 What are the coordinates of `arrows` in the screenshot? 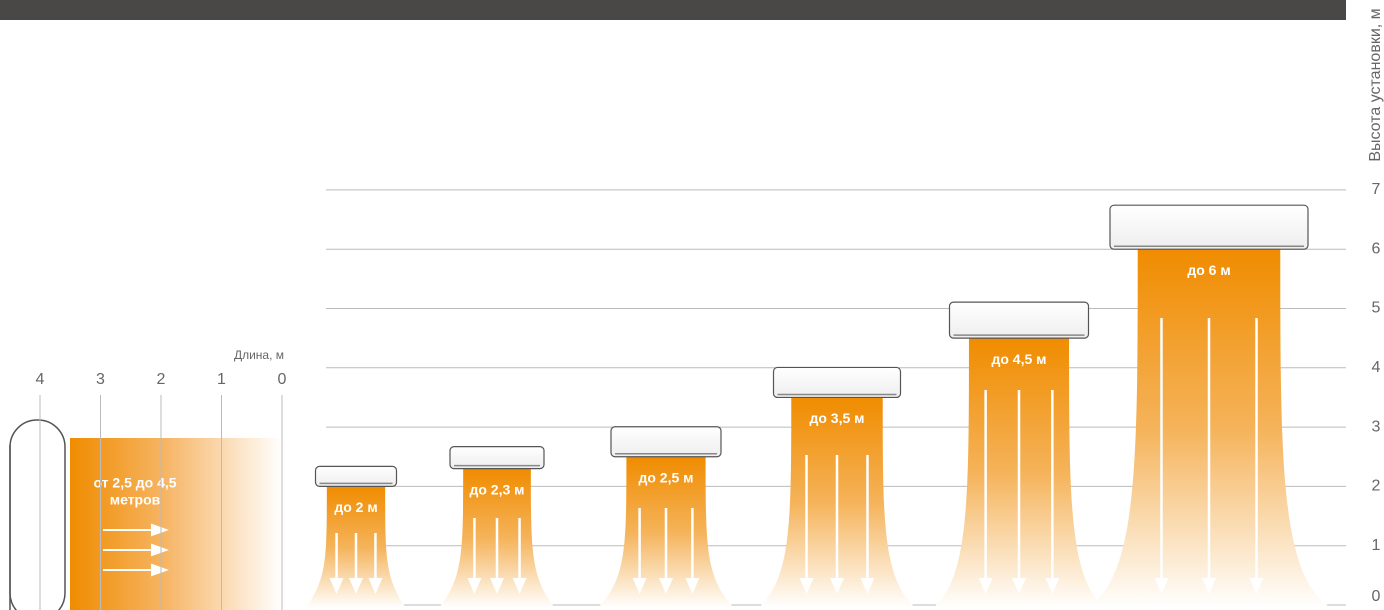 It's located at (136, 550).